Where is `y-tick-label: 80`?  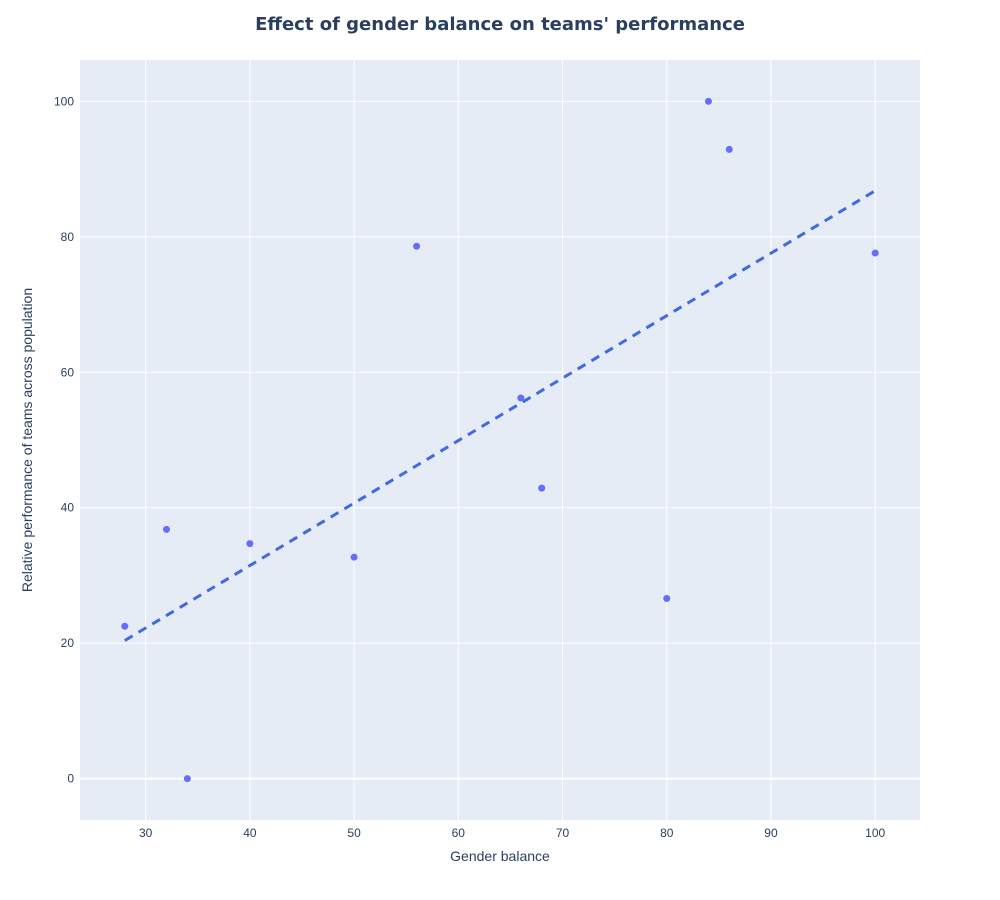 y-tick-label: 80 is located at coordinates (68, 237).